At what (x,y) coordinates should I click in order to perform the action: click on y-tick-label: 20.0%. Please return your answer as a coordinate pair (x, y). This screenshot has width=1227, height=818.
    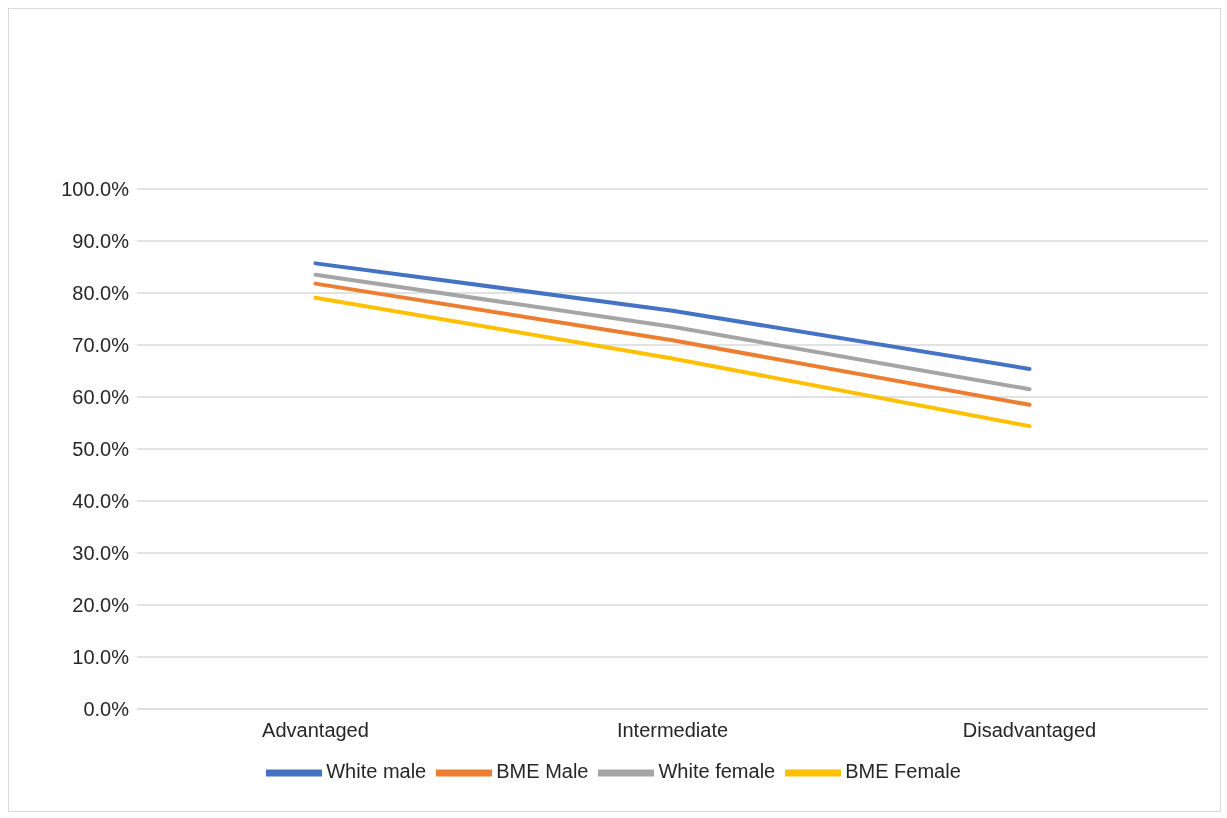
    Looking at the image, I should click on (101, 605).